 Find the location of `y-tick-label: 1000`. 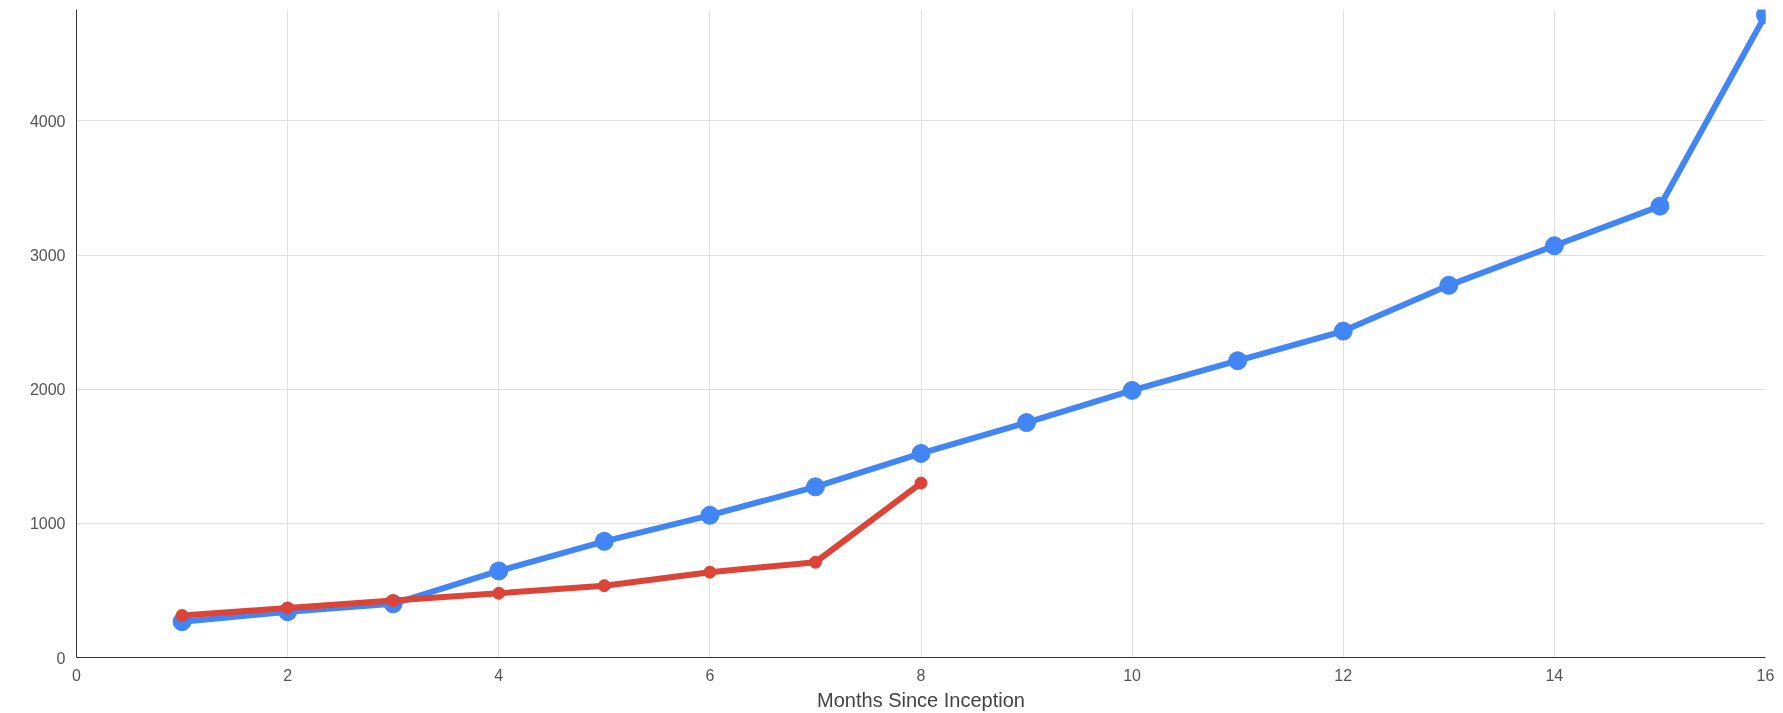

y-tick-label: 1000 is located at coordinates (47, 524).